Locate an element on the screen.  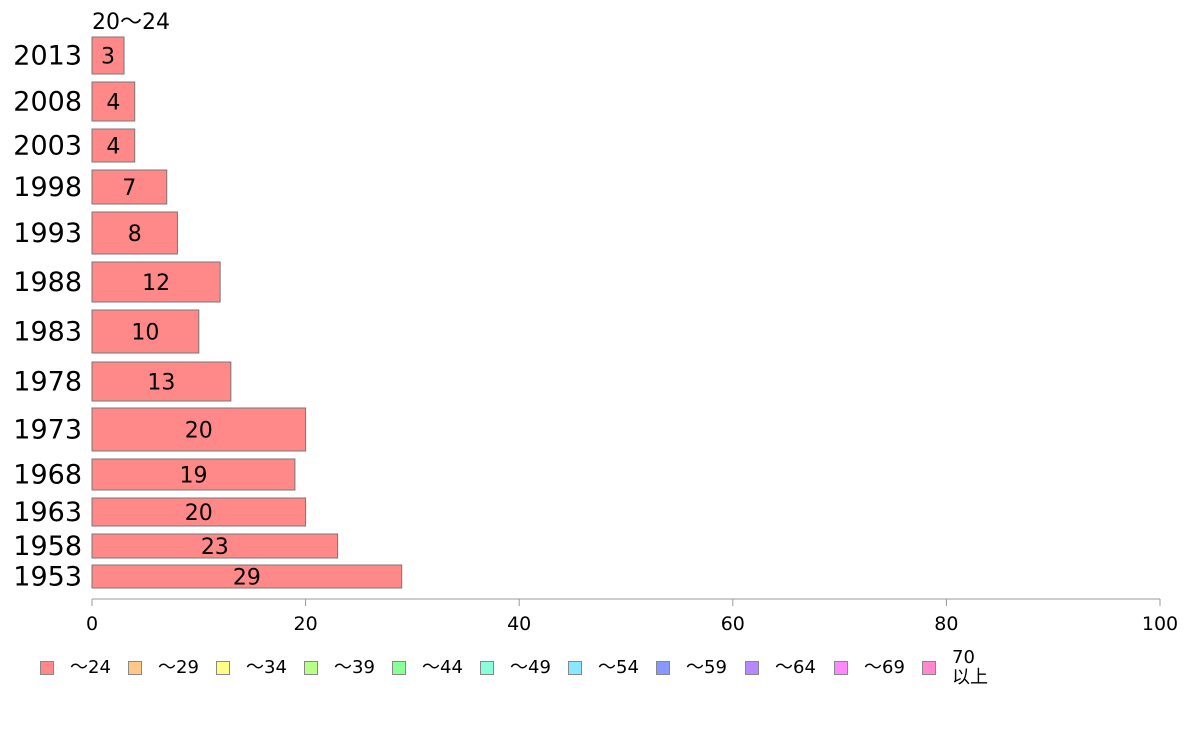
legend-label: 〜64 is located at coordinates (795, 667).